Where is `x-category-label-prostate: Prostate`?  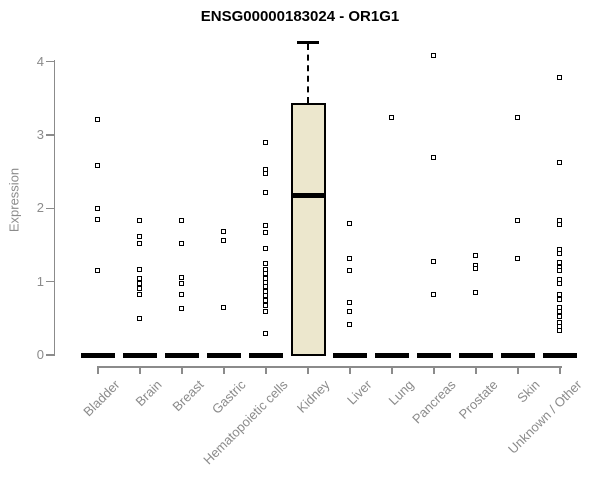 x-category-label-prostate: Prostate is located at coordinates (478, 399).